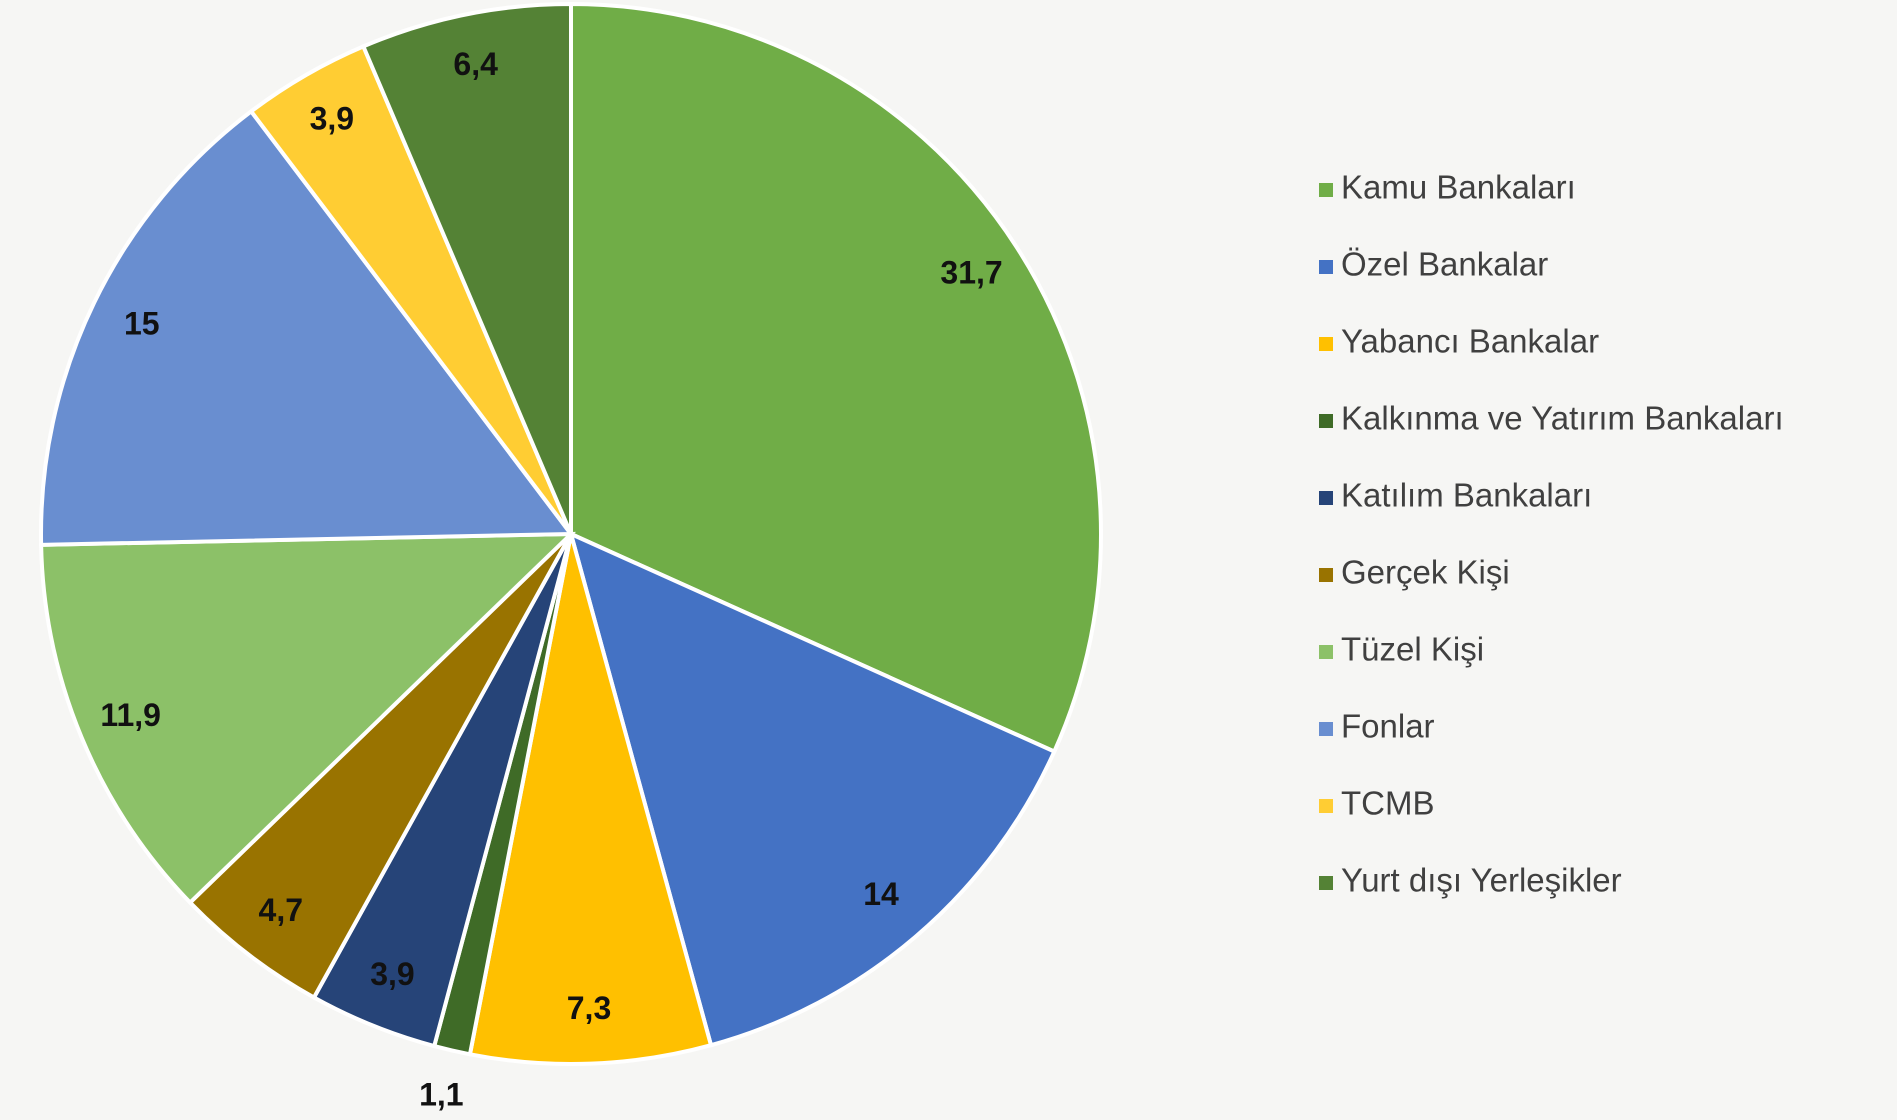 This screenshot has height=1120, width=1897. Describe the element at coordinates (881, 894) in the screenshot. I see `data-label: 14` at that location.